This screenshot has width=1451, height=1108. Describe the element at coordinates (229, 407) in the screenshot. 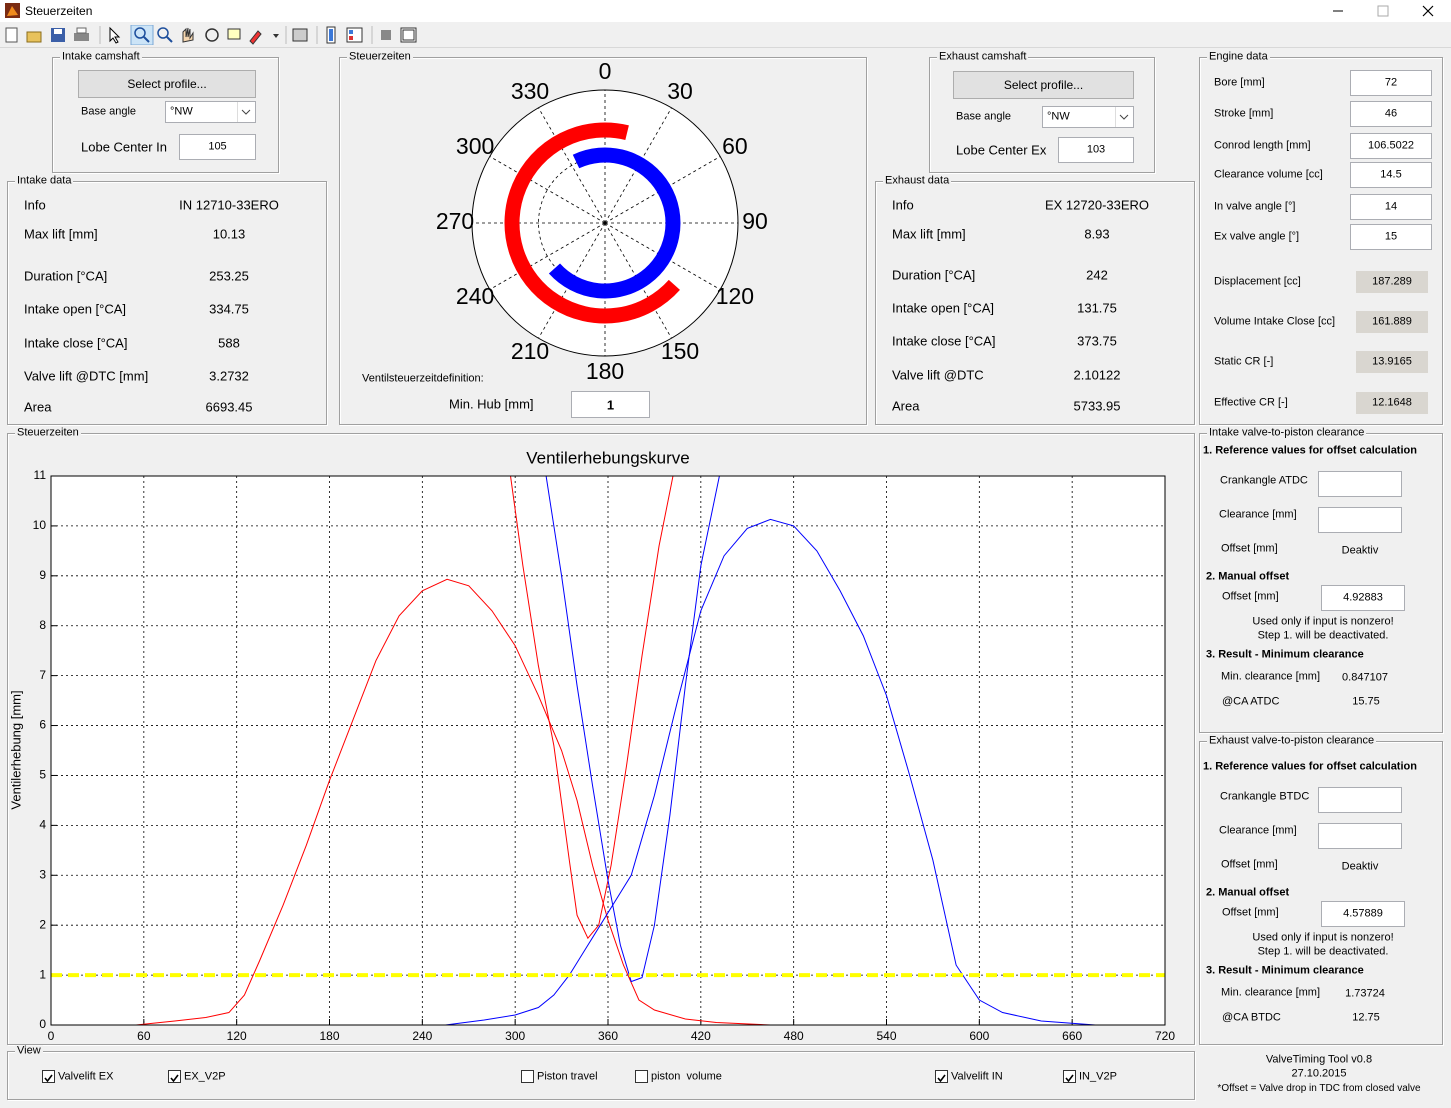

I see `row-value: 6693.45` at that location.